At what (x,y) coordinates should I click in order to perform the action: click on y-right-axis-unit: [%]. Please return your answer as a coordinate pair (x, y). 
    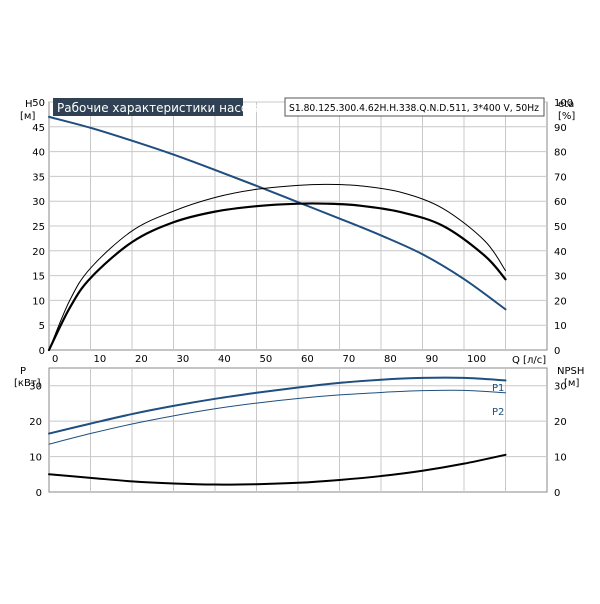
    Looking at the image, I should click on (566, 116).